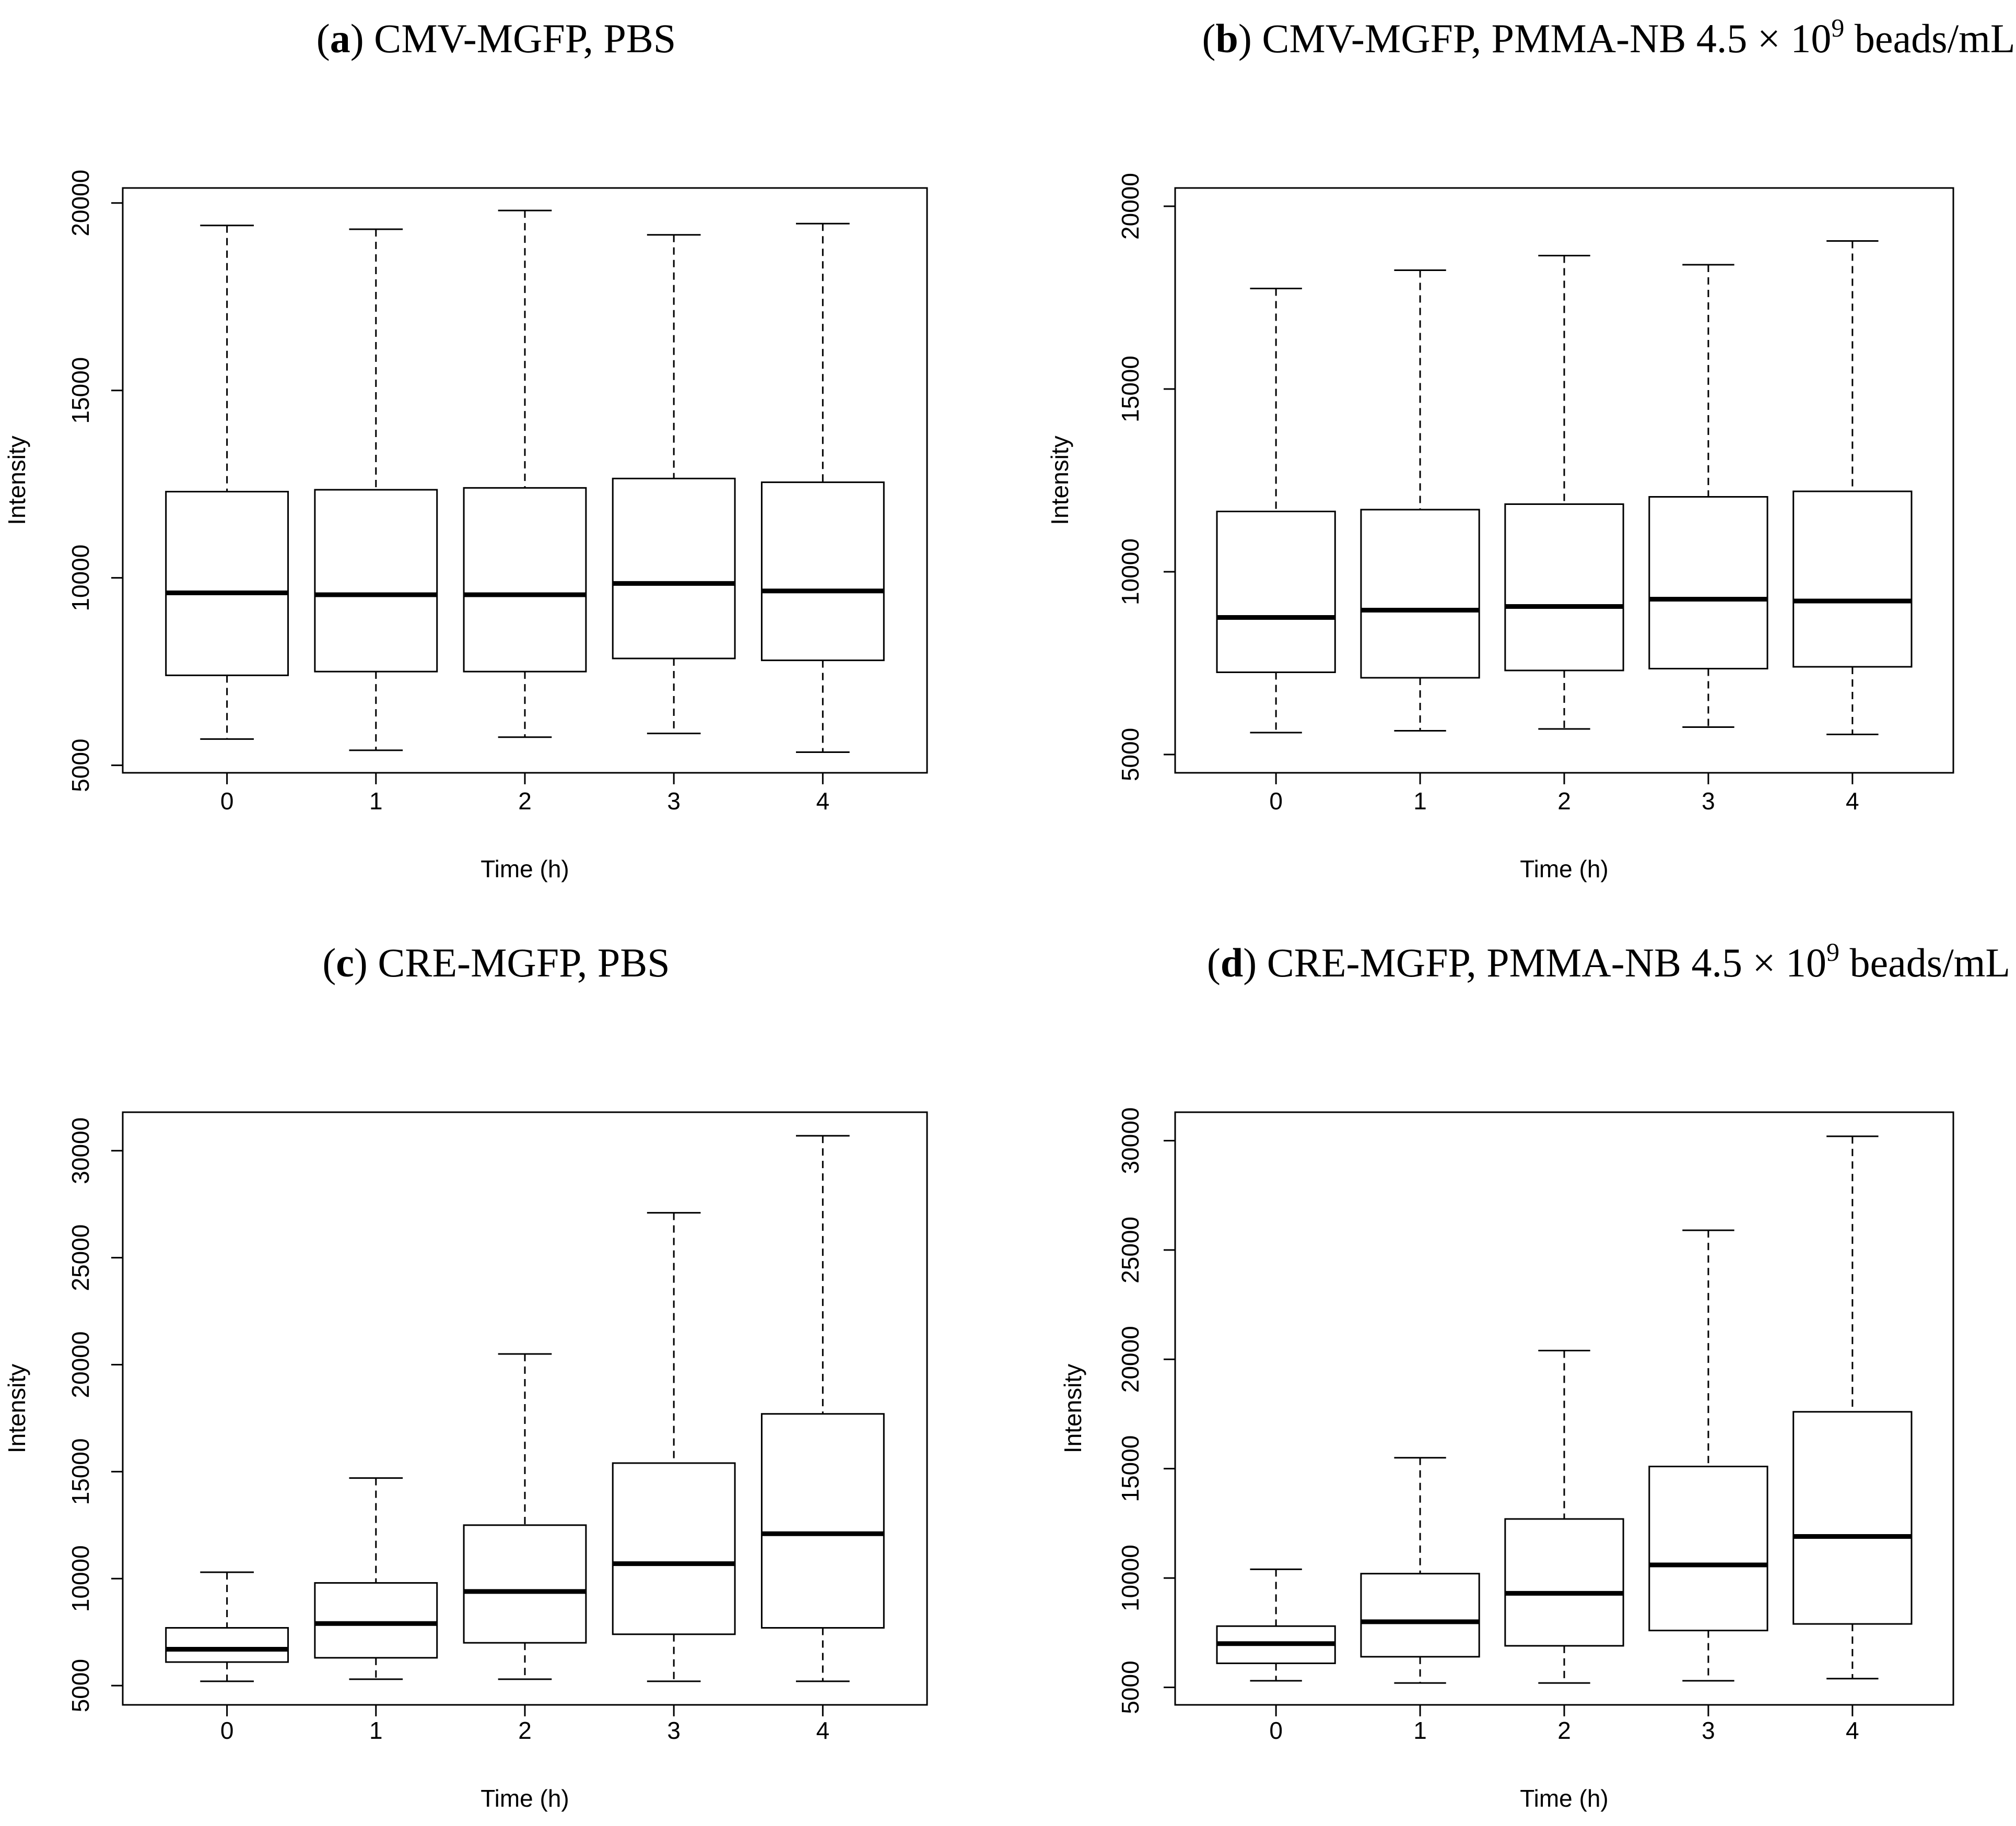 Image resolution: width=2016 pixels, height=1826 pixels. What do you see at coordinates (1565, 868) in the screenshot?
I see `panel-b-xlabel: Time (h)` at bounding box center [1565, 868].